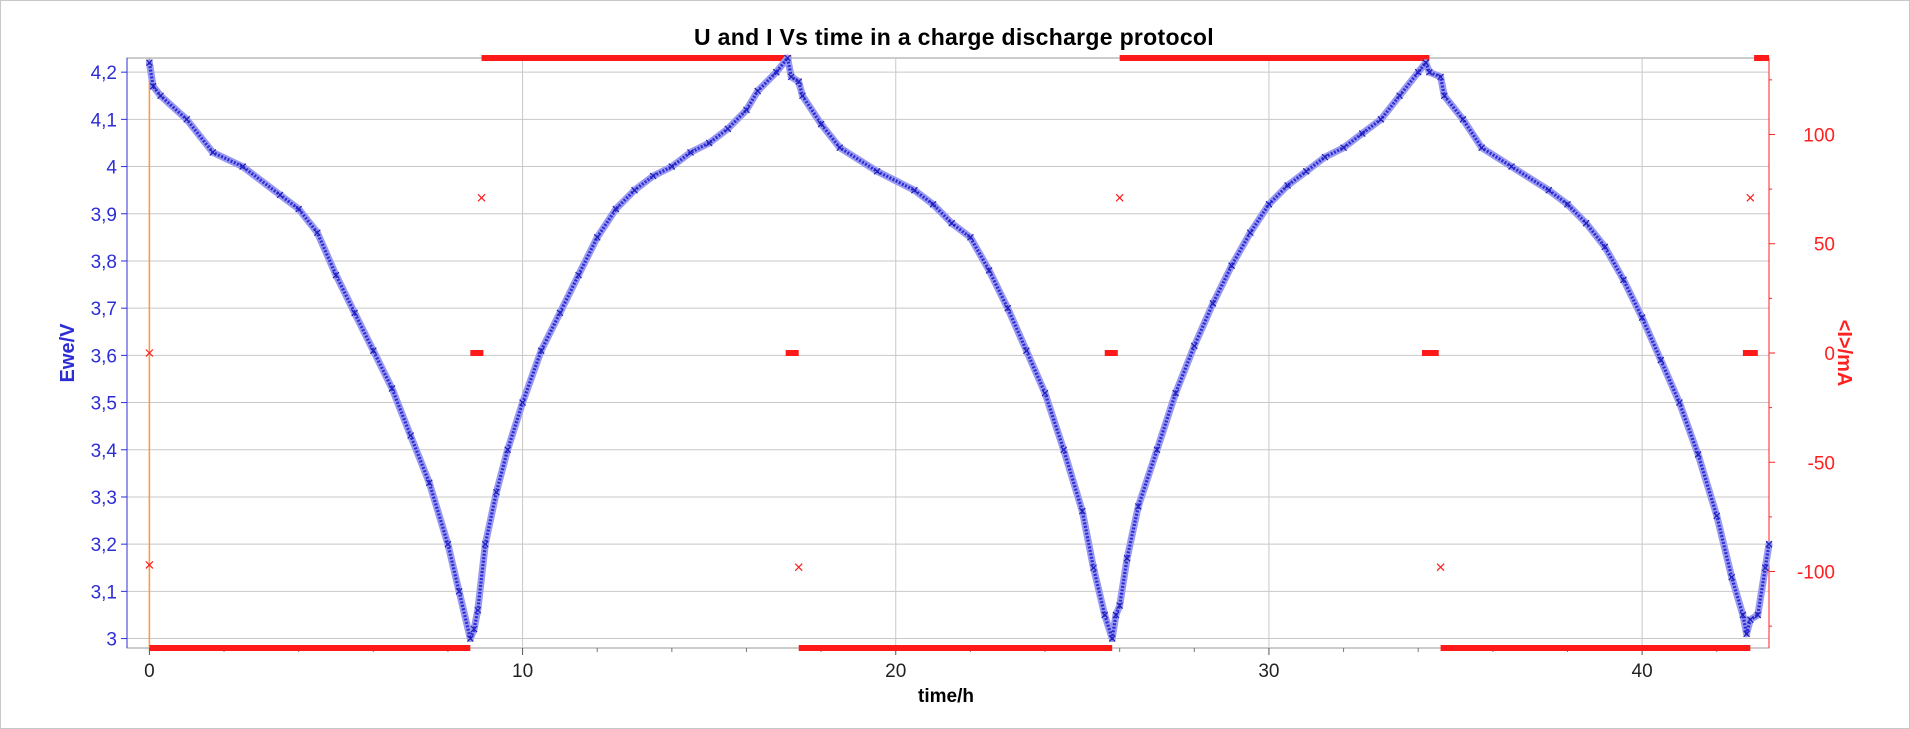 This screenshot has height=729, width=1910. Describe the element at coordinates (522, 671) in the screenshot. I see `x-tick-label: 10` at that location.